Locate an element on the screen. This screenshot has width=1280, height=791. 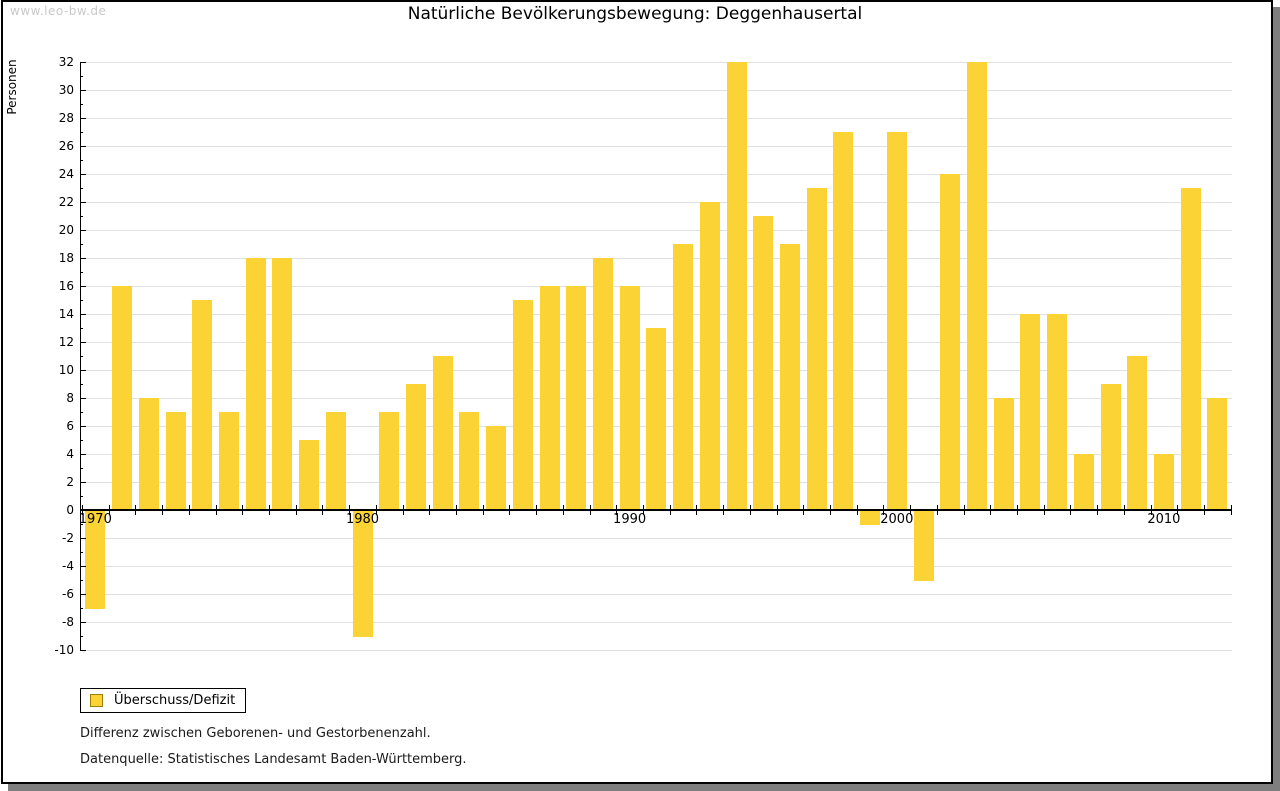
y-tick-label: 2 is located at coordinates (70, 482).